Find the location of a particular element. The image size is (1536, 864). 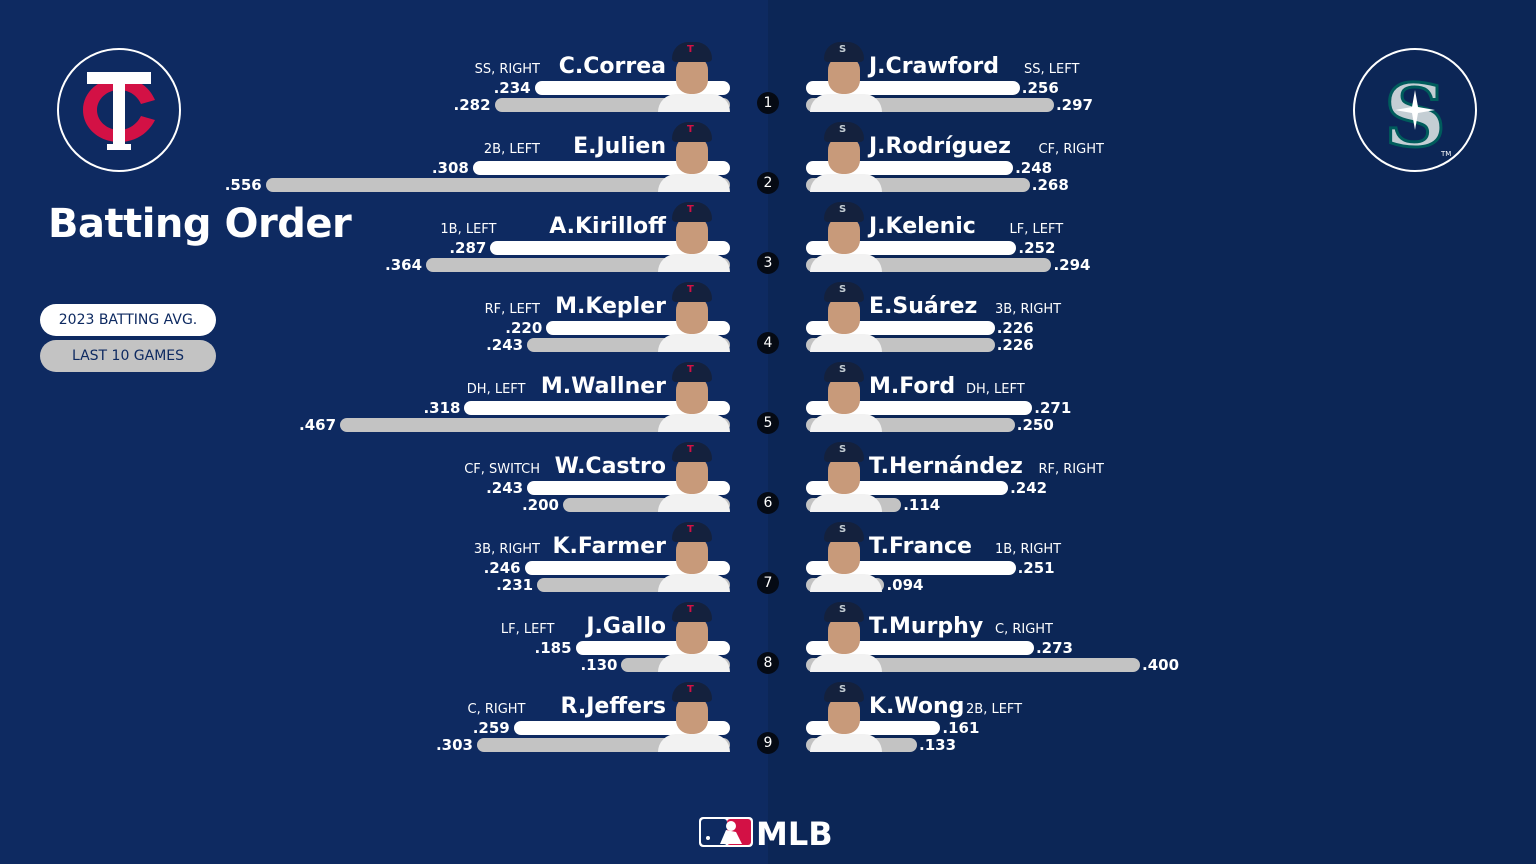

player-name: T.France is located at coordinates (920, 546).